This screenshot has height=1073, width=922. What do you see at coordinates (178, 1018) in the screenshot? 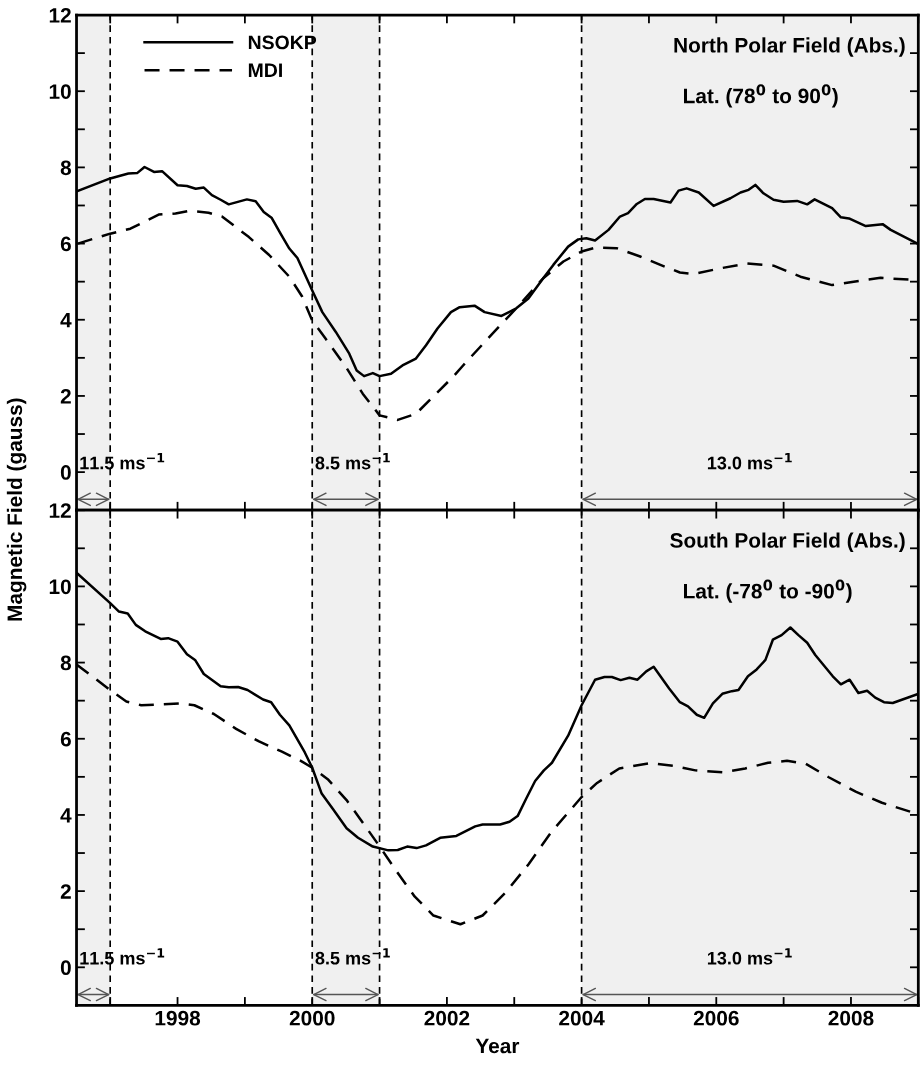
I see `x-tick-label: 1998` at bounding box center [178, 1018].